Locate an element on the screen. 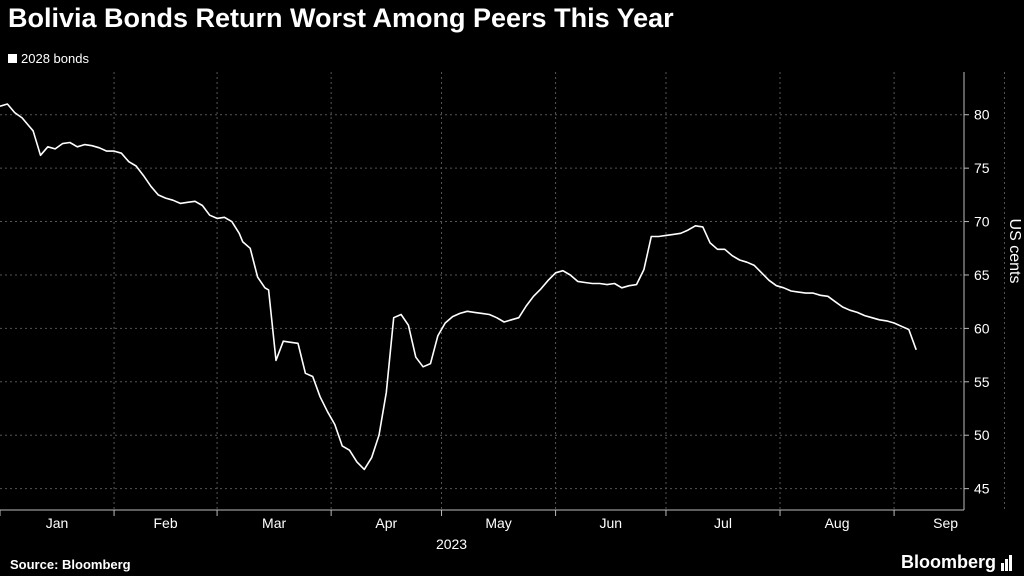  y-tick-label: 80 is located at coordinates (982, 115).